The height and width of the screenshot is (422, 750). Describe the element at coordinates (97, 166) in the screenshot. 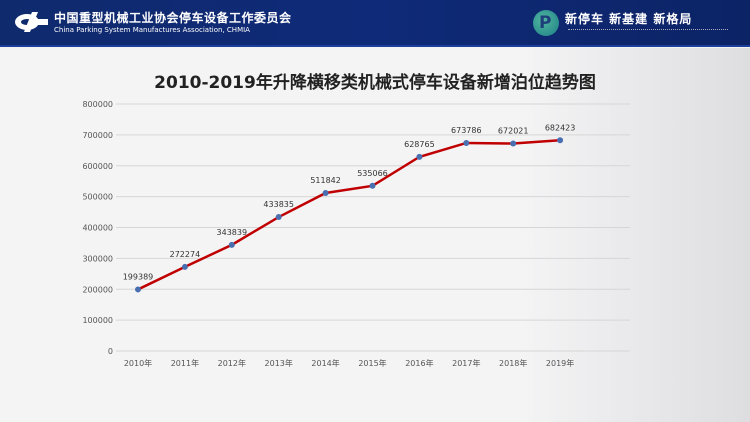

I see `y-tick-label: 600000` at that location.